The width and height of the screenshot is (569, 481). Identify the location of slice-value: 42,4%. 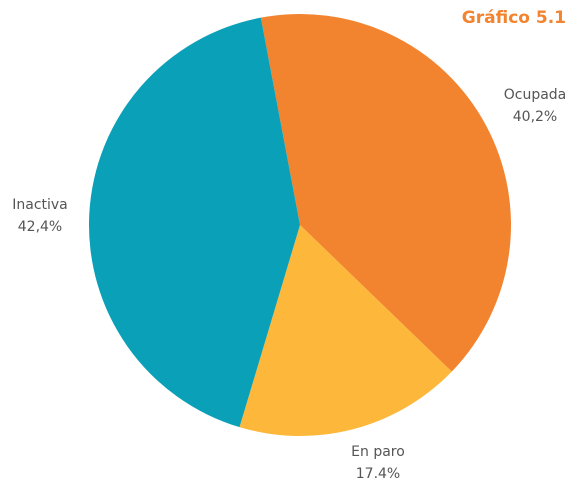
(40, 227).